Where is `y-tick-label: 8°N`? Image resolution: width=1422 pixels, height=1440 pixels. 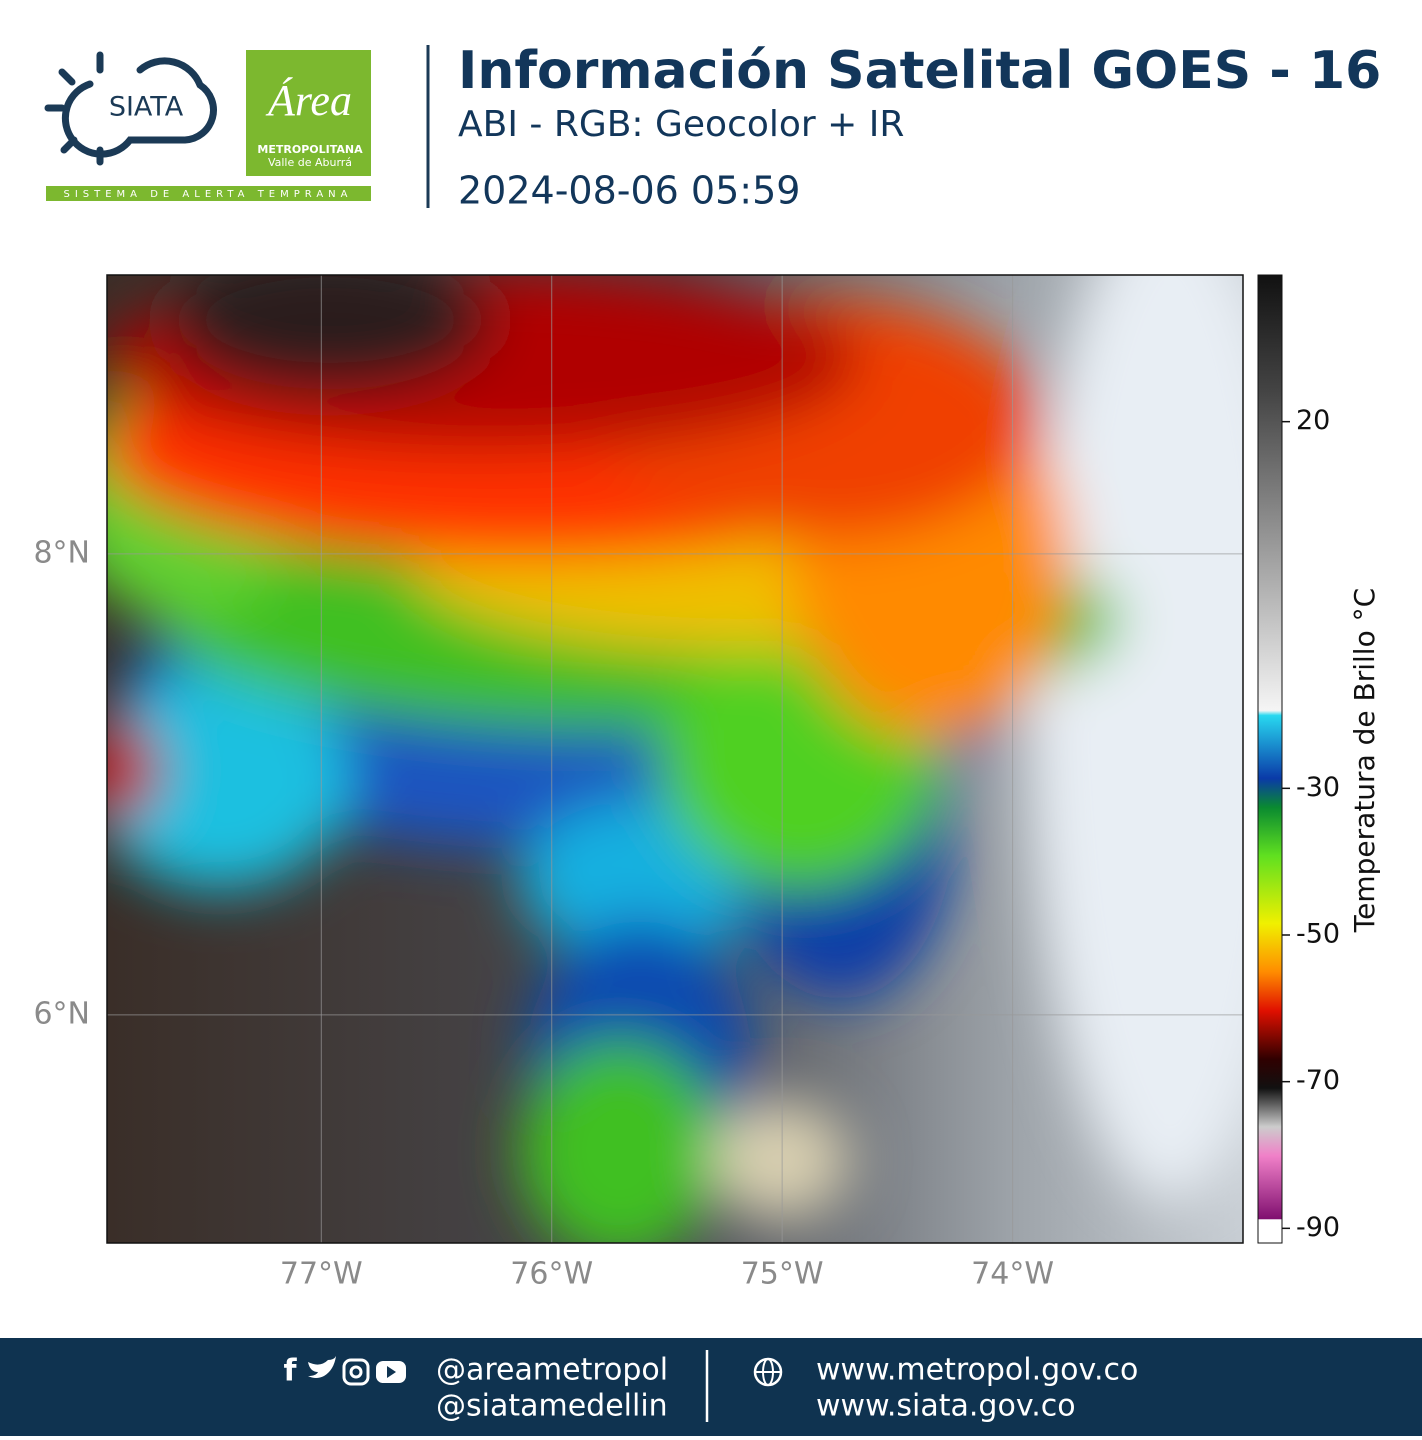 y-tick-label: 8°N is located at coordinates (61, 552).